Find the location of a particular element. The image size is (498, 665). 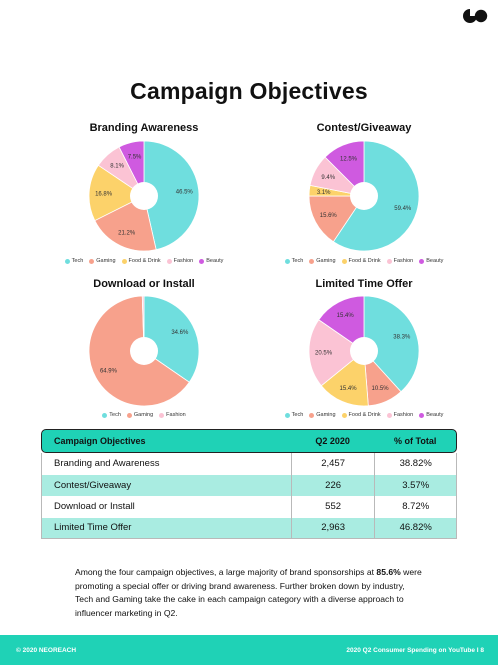

chart-title: Branding Awareness is located at coordinates (144, 128).